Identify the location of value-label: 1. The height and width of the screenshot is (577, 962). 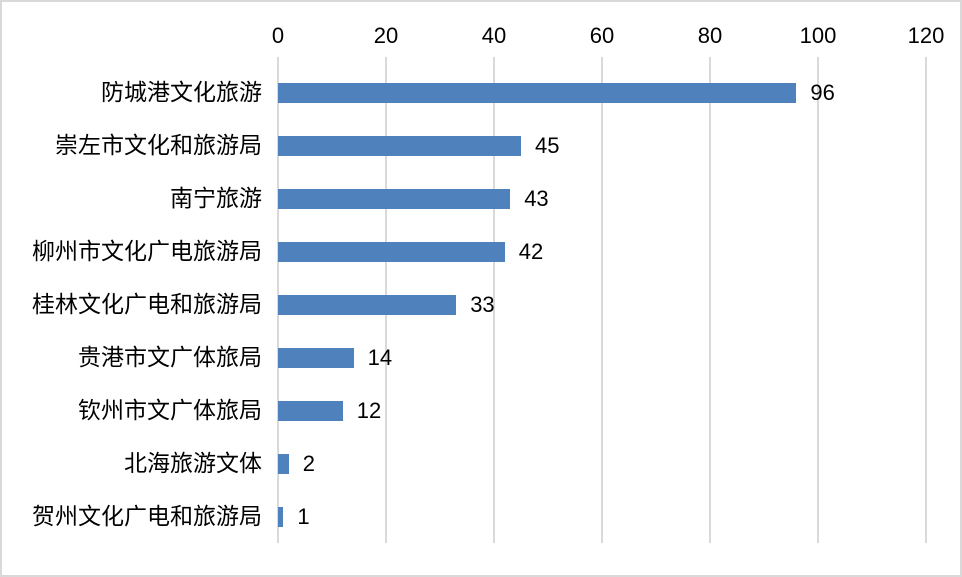
(303, 516).